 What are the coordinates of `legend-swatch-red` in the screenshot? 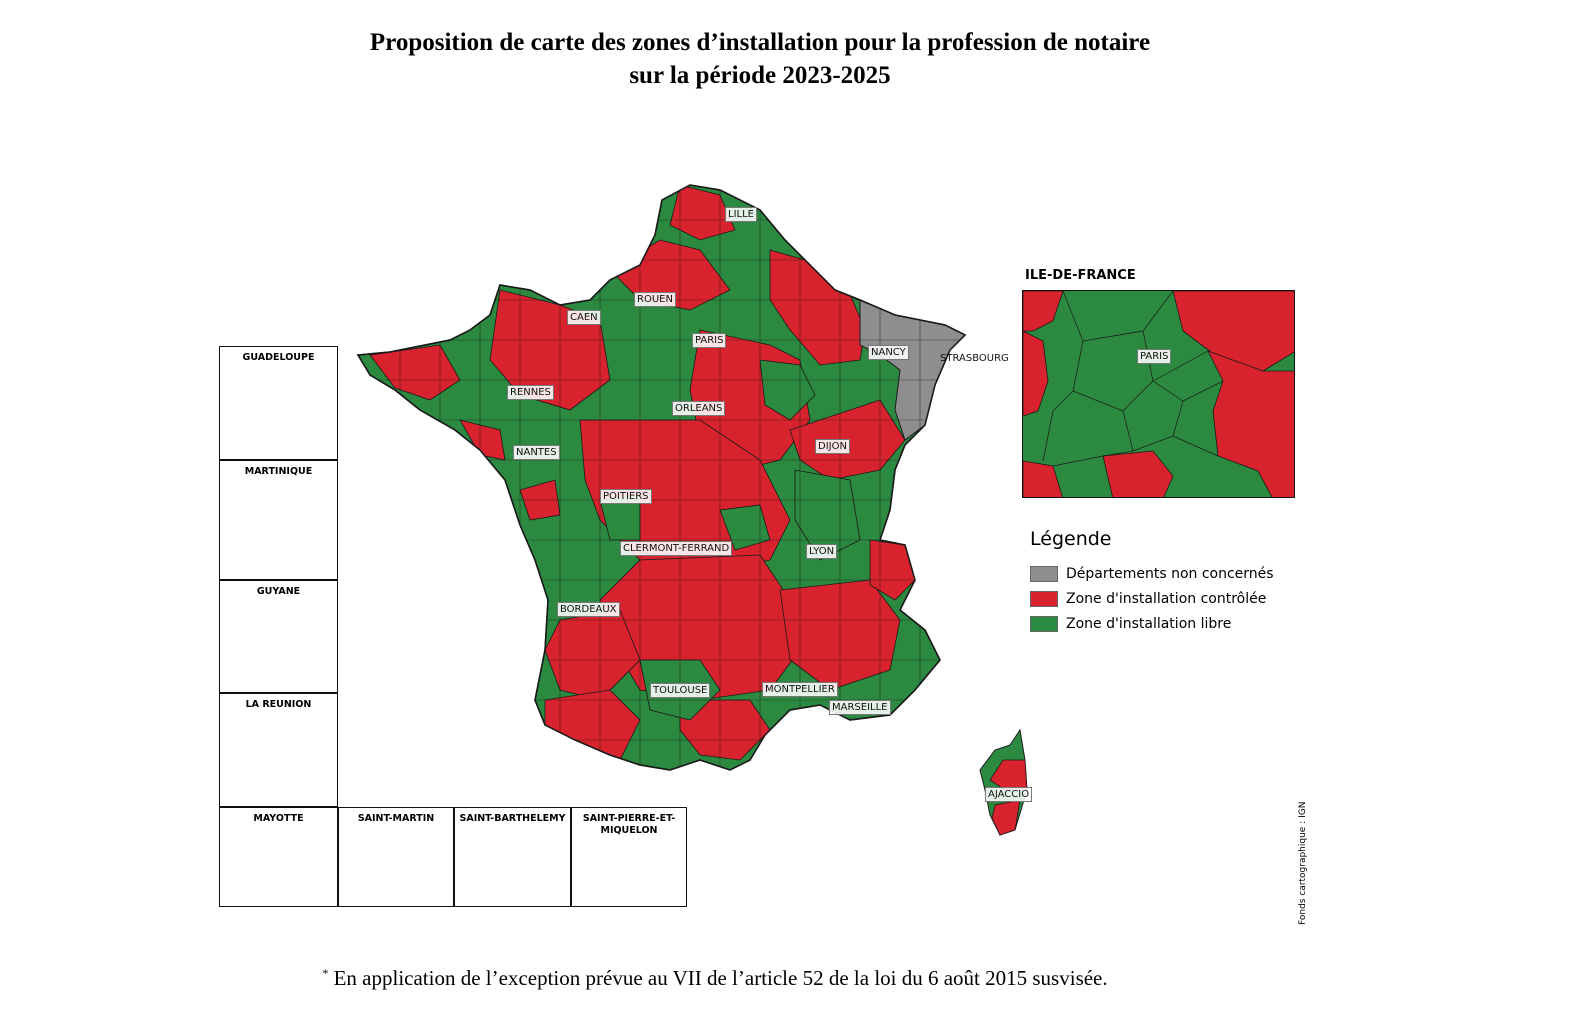 It's located at (1044, 599).